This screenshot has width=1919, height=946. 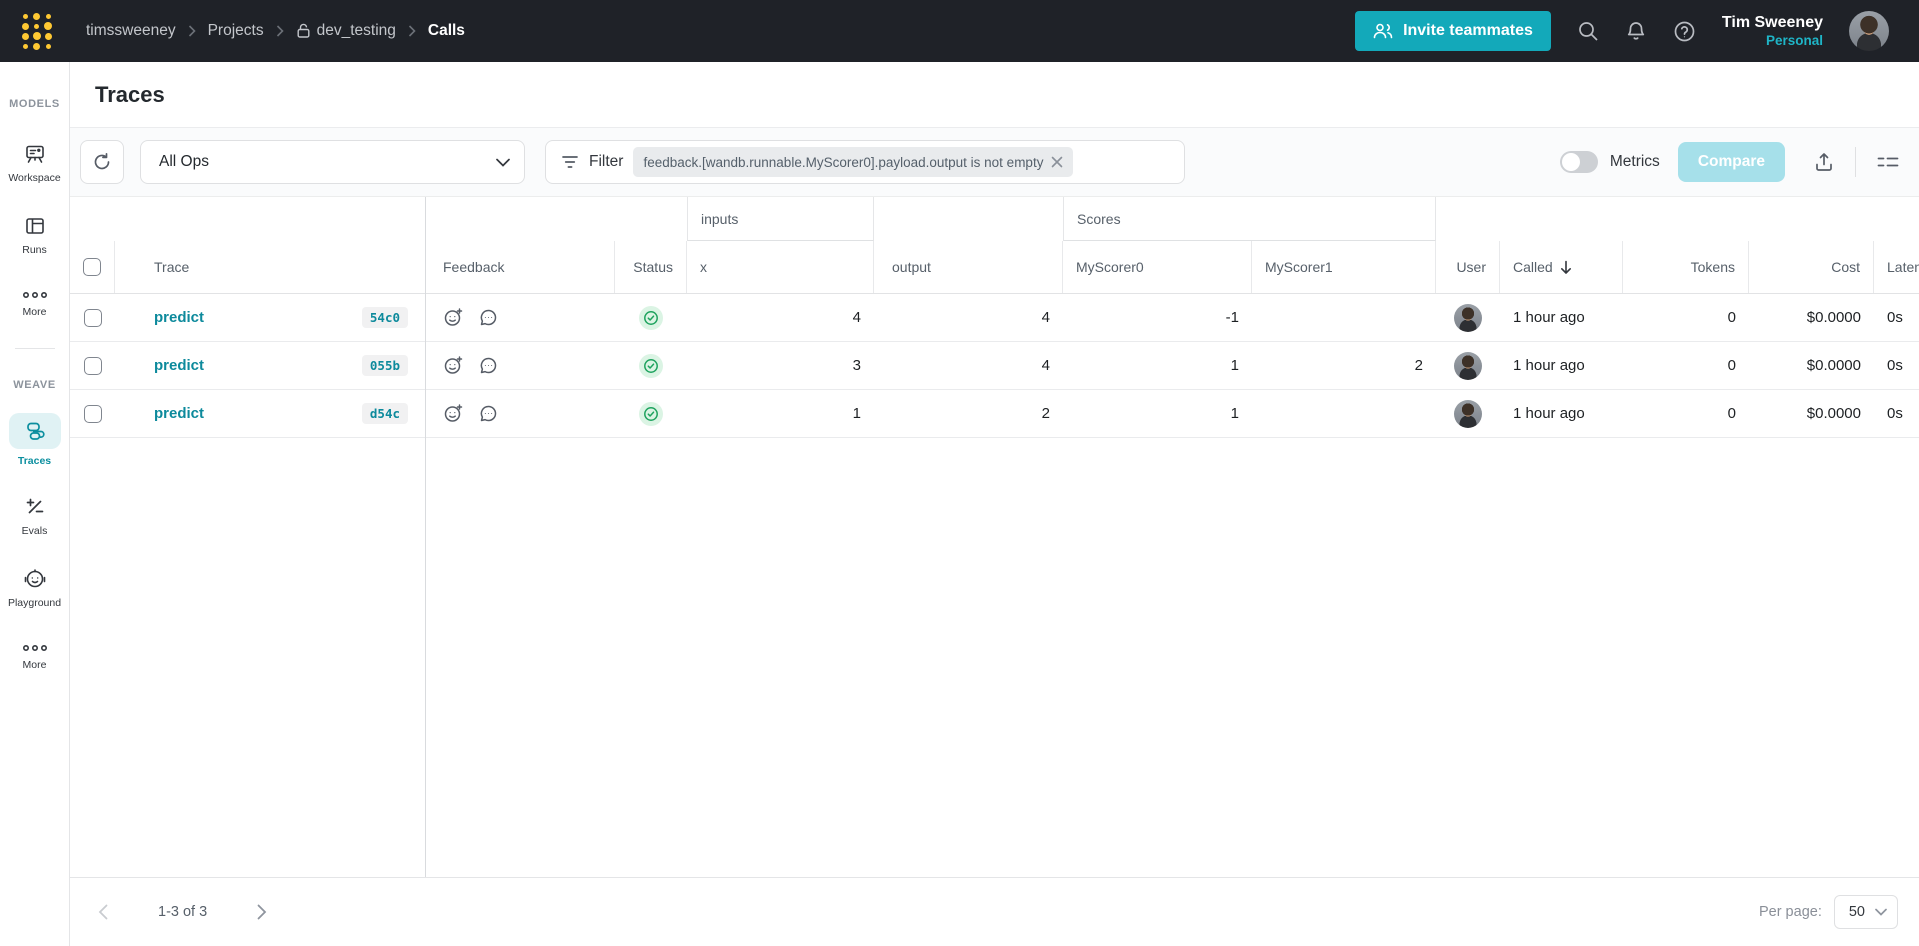 What do you see at coordinates (1578, 162) in the screenshot?
I see `metrics-toggle` at bounding box center [1578, 162].